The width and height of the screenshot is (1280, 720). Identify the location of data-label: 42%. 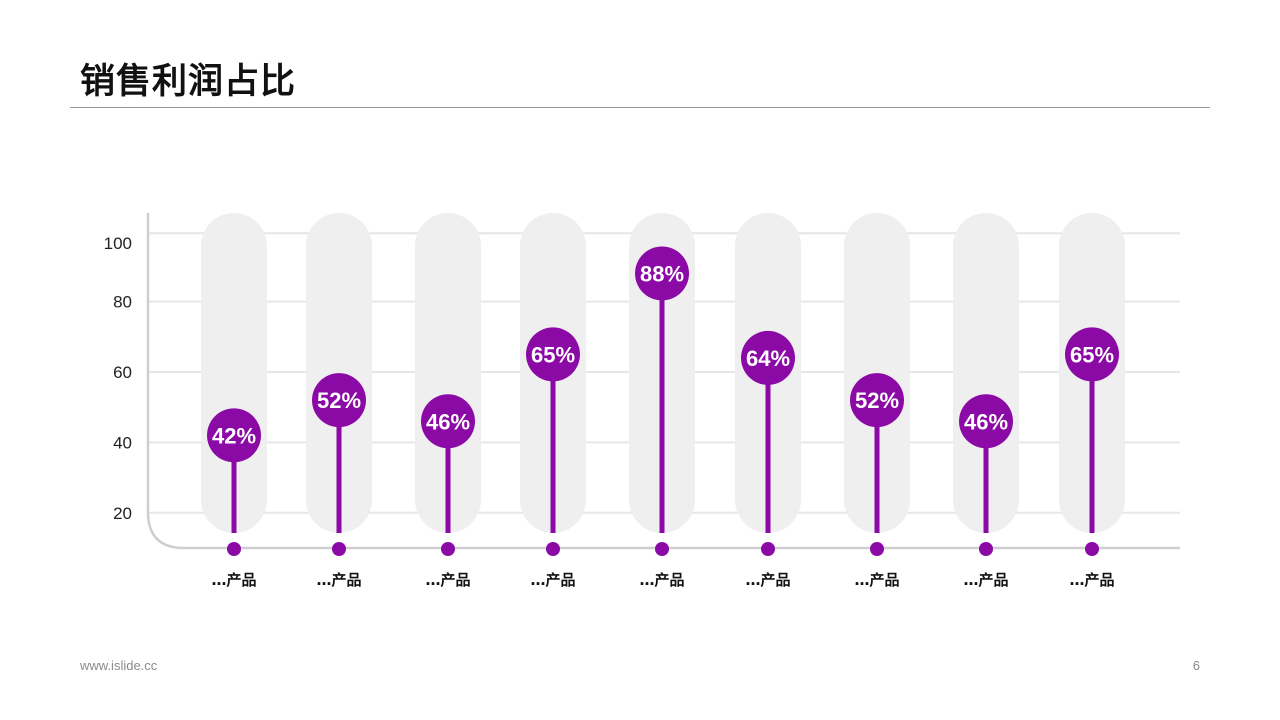
(234, 435).